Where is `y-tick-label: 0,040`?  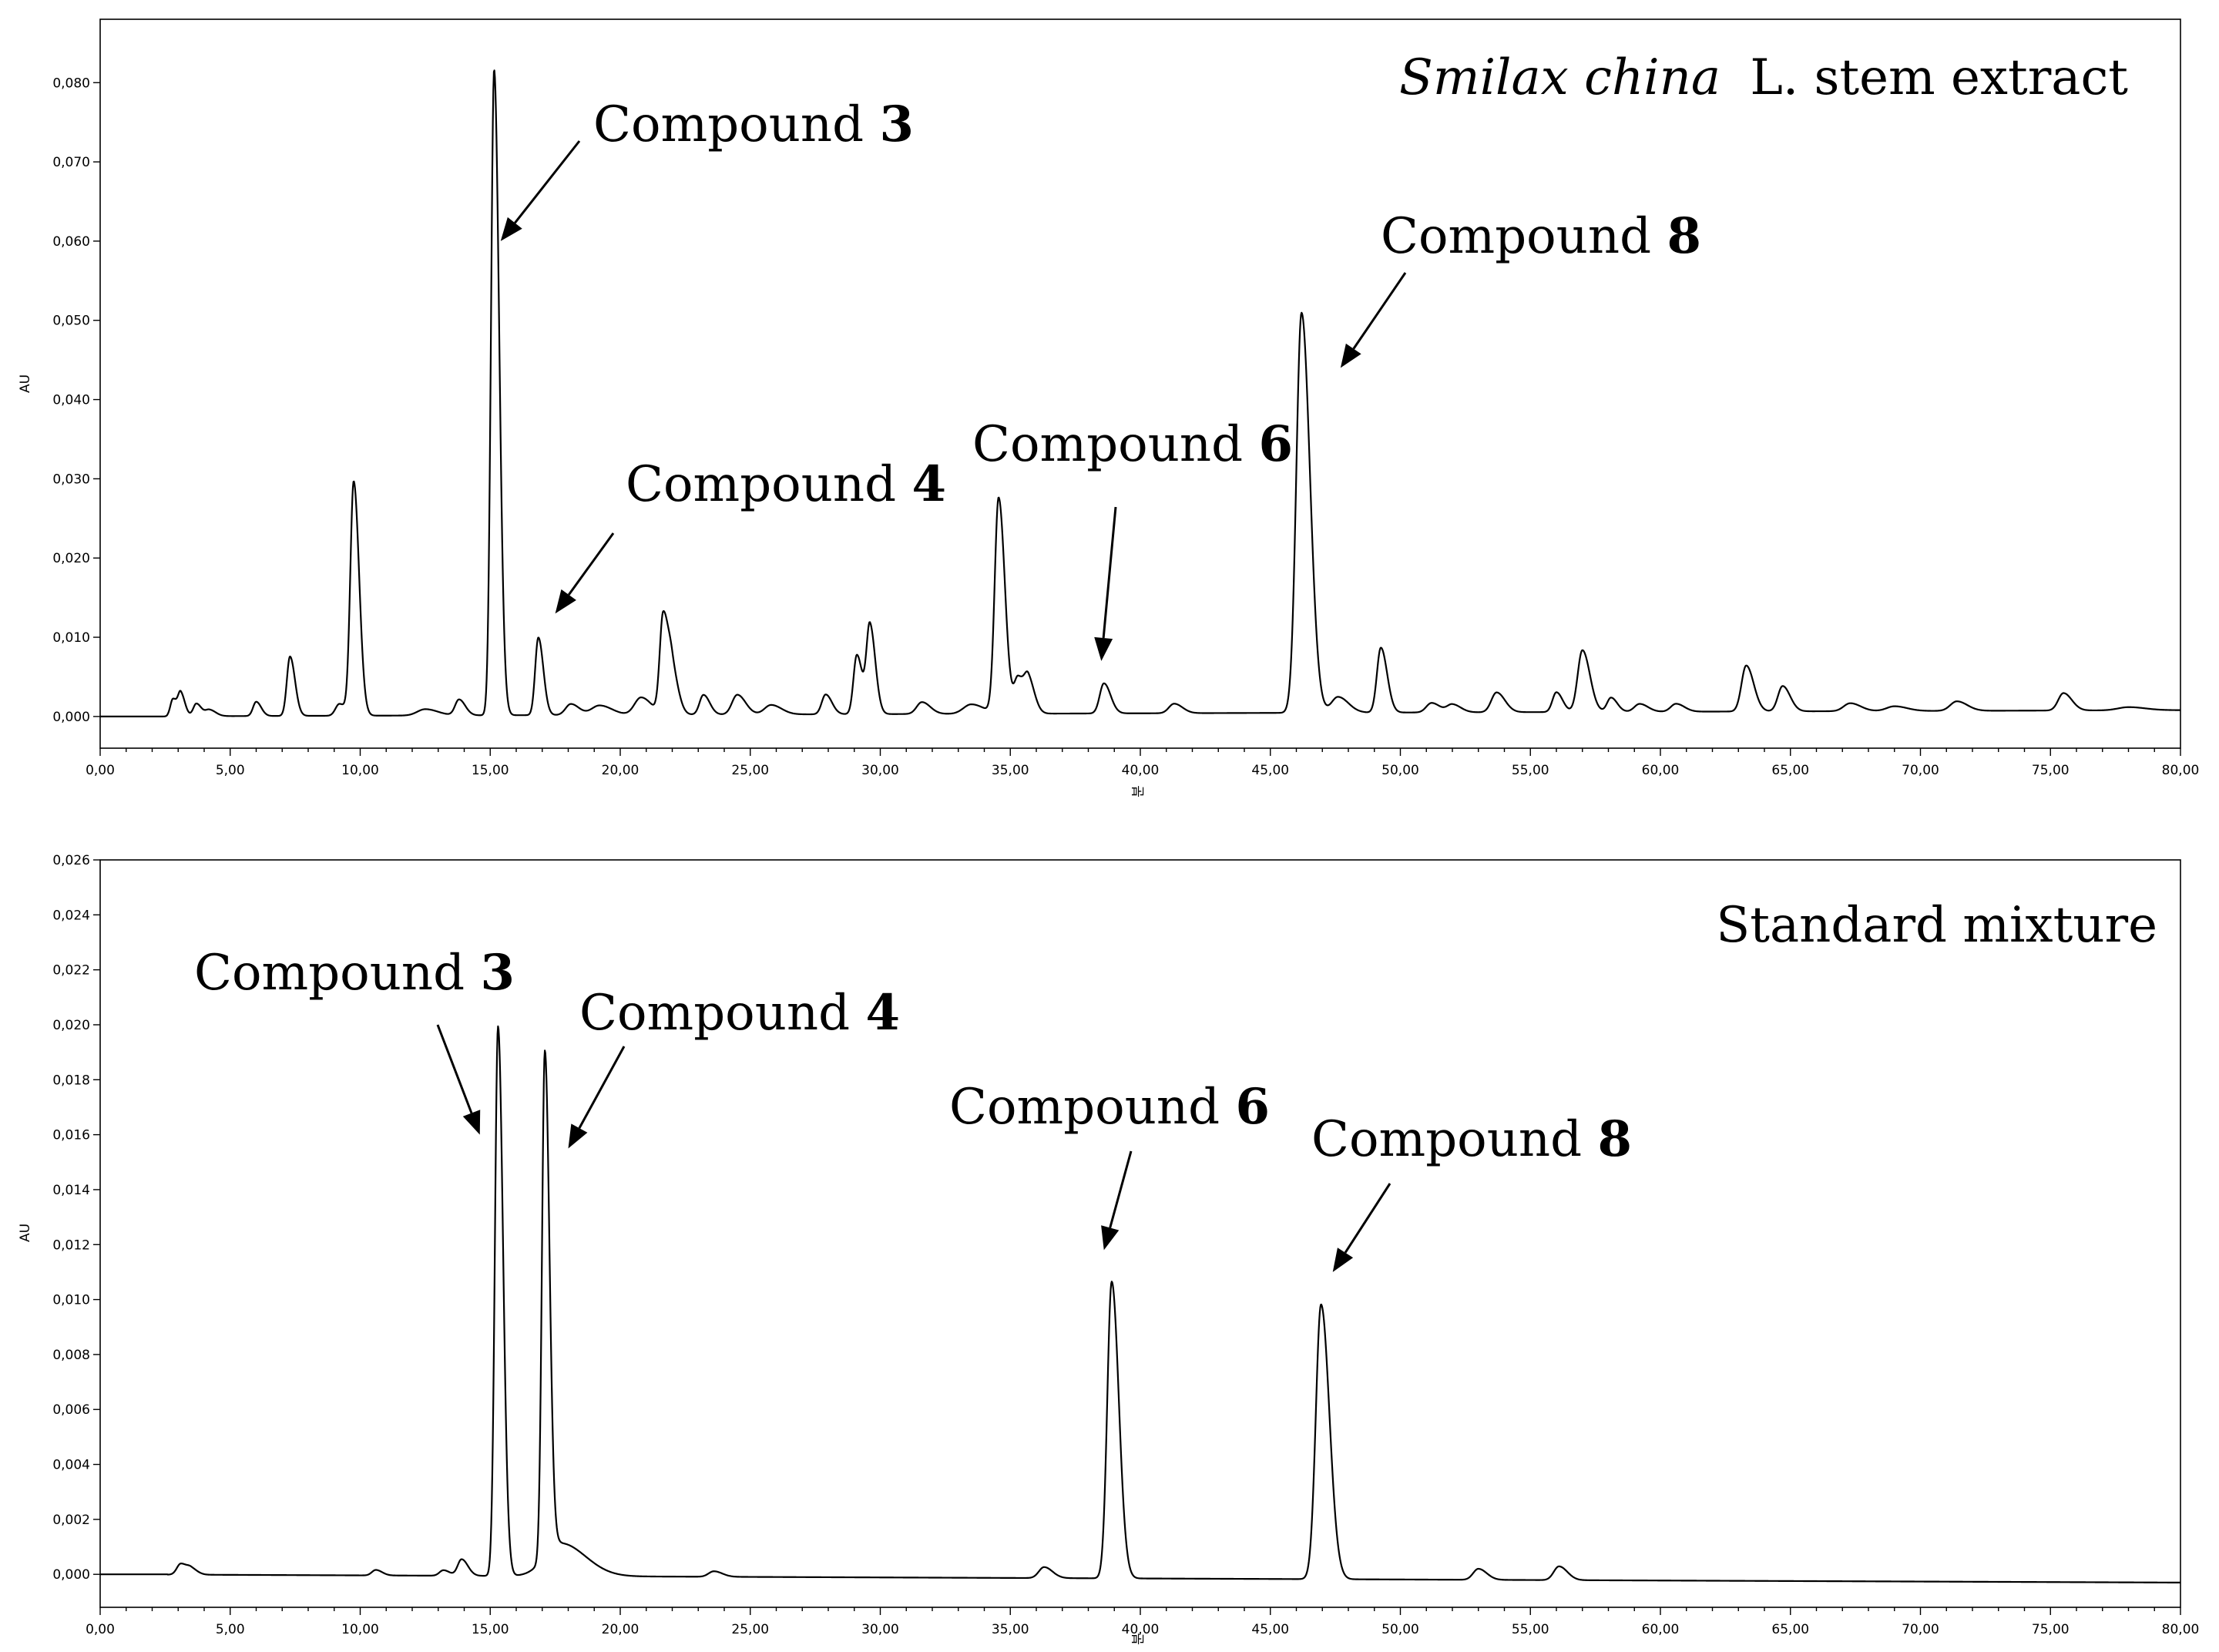
y-tick-label: 0,040 is located at coordinates (71, 400).